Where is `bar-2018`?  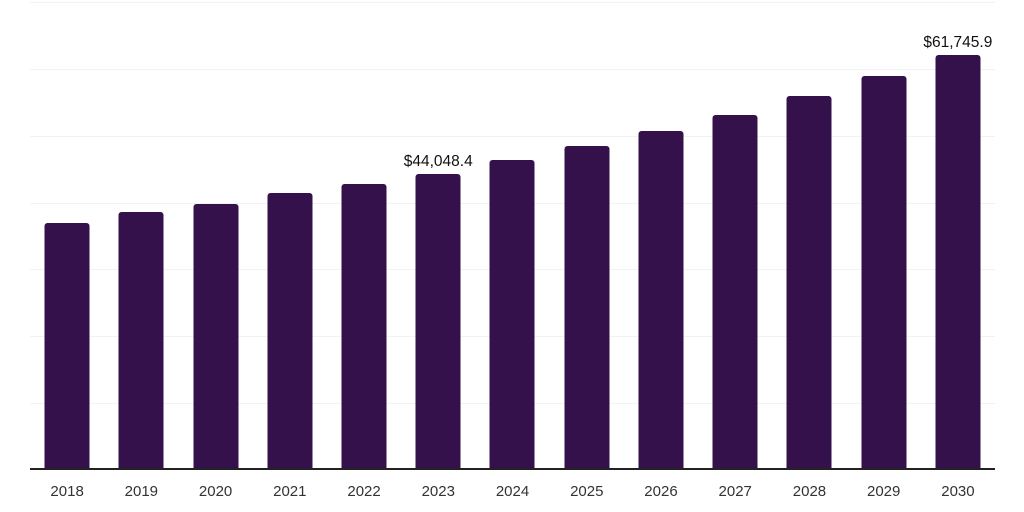
bar-2018 is located at coordinates (67, 345).